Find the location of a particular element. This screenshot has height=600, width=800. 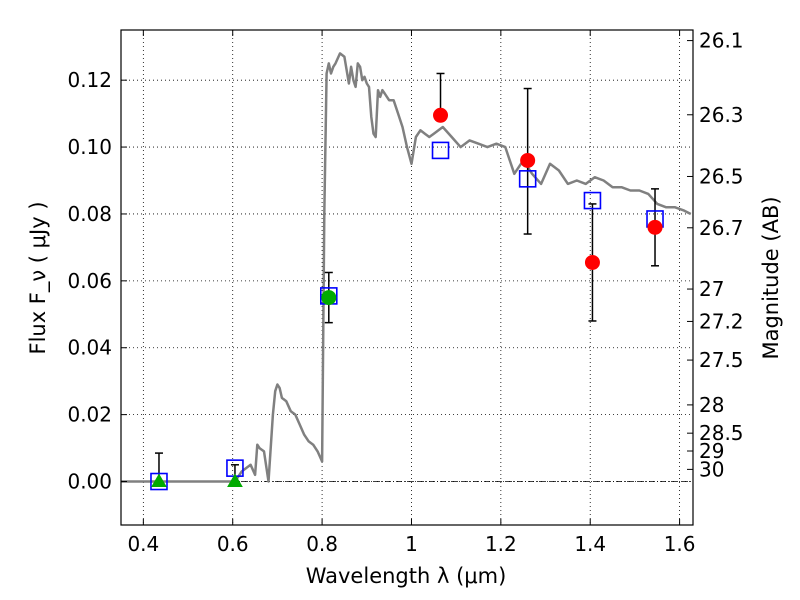

mag-tick-label: 27.5 is located at coordinates (721, 360).